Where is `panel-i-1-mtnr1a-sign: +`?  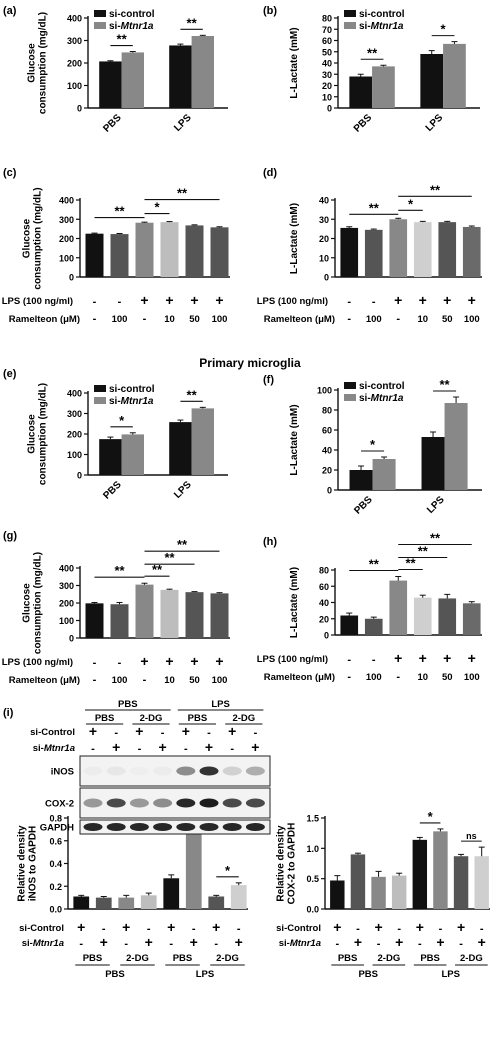 panel-i-1-mtnr1a-sign: + is located at coordinates (239, 942).